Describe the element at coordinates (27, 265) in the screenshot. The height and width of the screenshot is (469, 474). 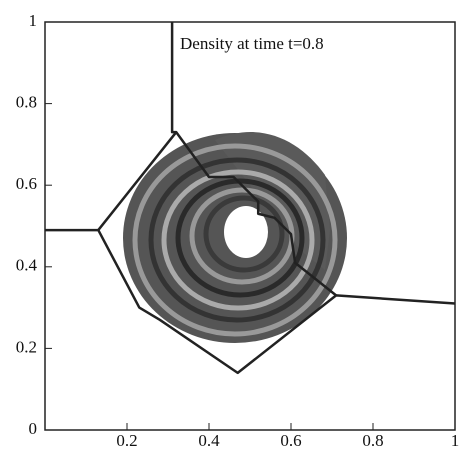
I see `y-tick-label: 0.4` at that location.